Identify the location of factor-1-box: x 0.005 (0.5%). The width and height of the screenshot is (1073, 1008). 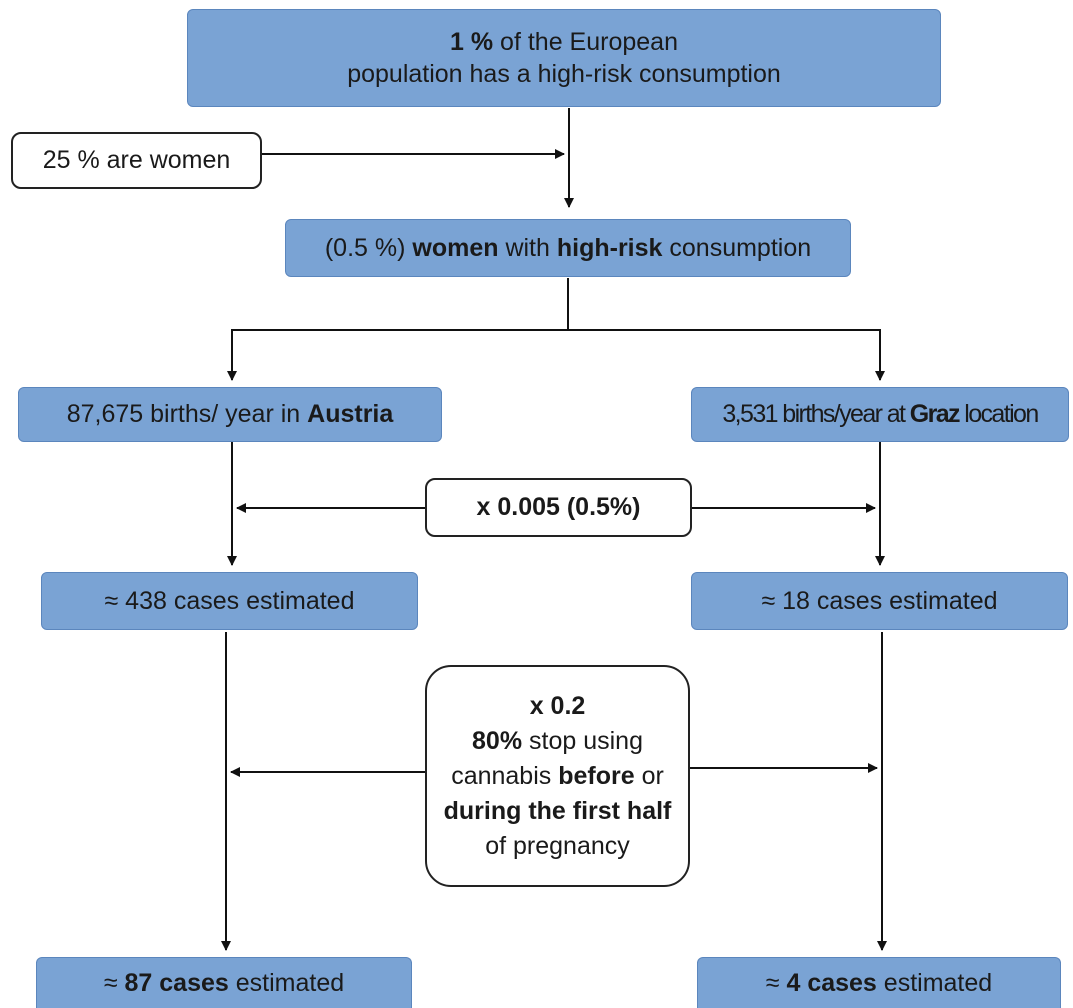
(558, 507).